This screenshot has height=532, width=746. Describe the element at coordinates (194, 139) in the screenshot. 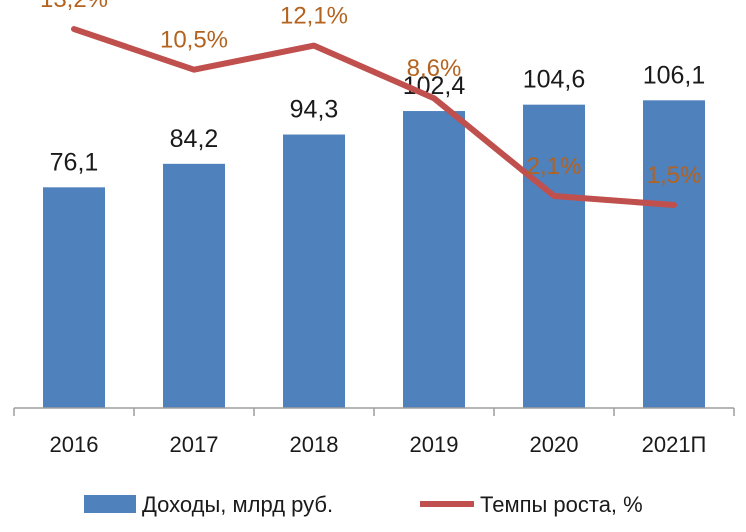

I see `bar-label-2017: 84,2` at that location.